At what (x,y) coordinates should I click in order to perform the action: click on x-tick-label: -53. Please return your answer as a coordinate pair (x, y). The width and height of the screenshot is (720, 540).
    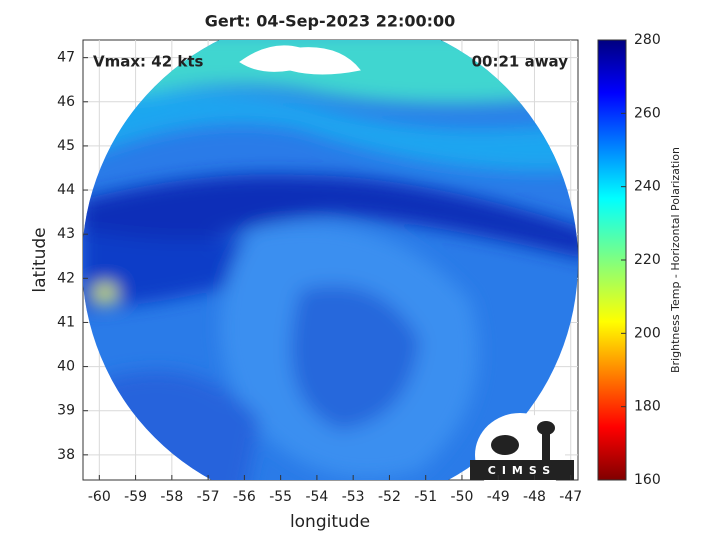
    Looking at the image, I should click on (353, 497).